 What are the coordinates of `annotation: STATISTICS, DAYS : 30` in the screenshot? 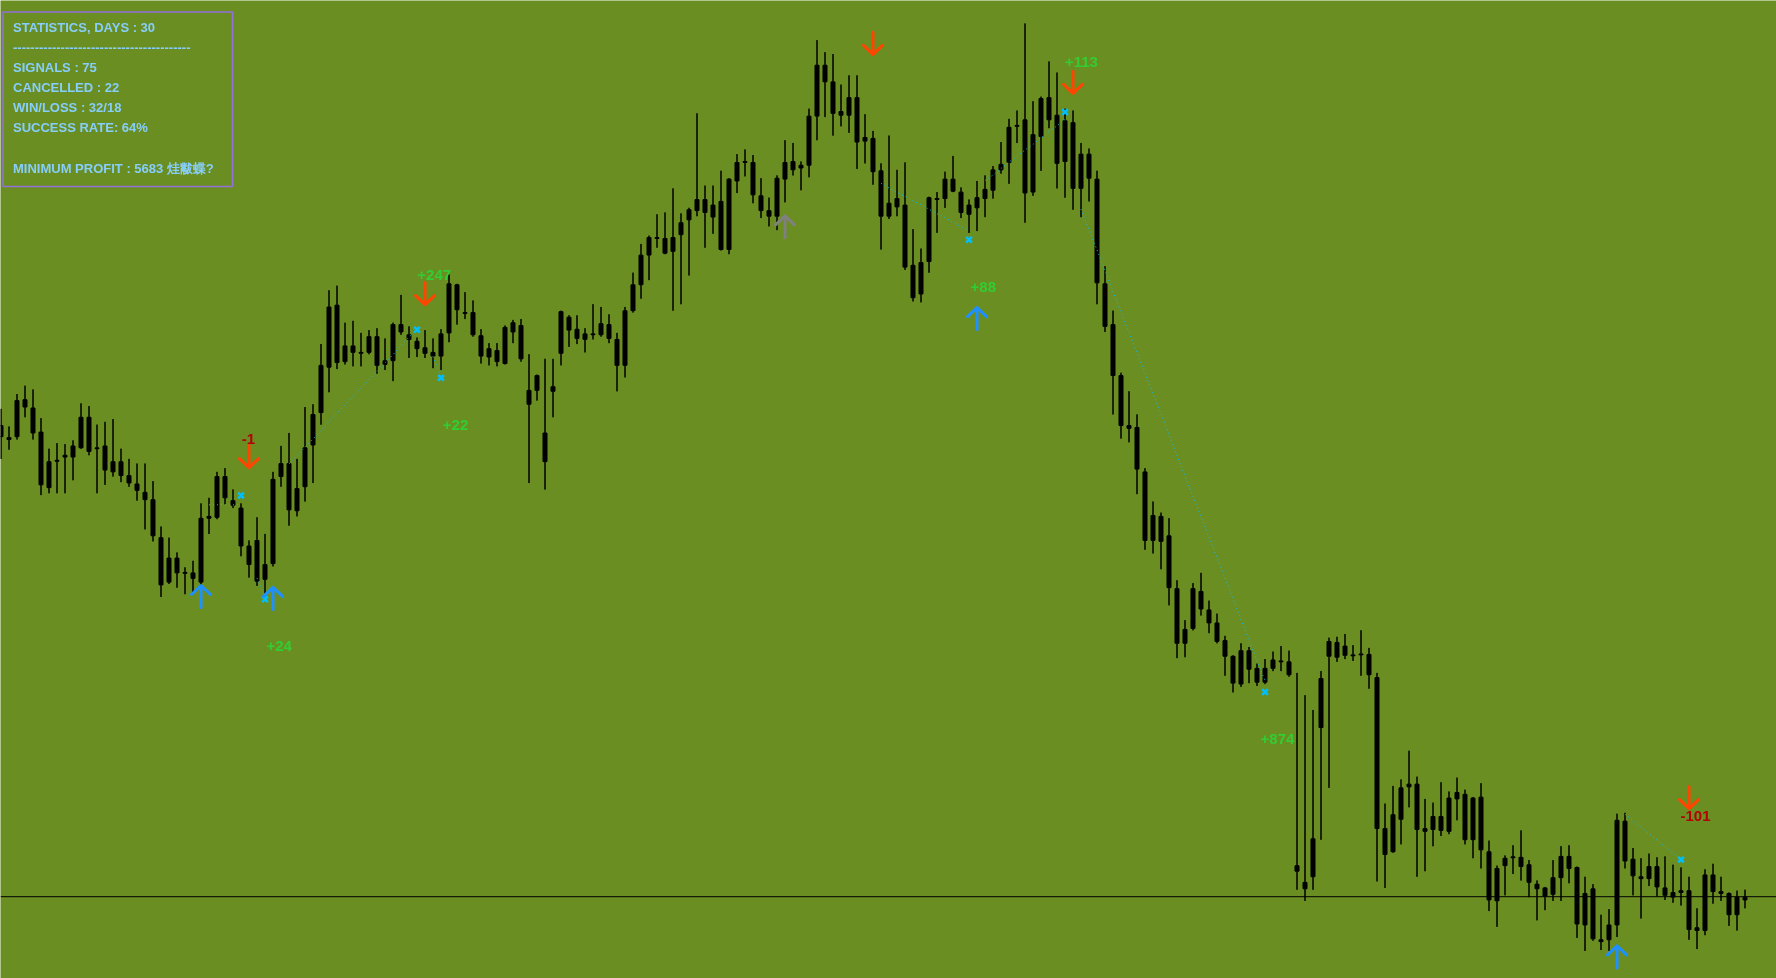 It's located at (84, 27).